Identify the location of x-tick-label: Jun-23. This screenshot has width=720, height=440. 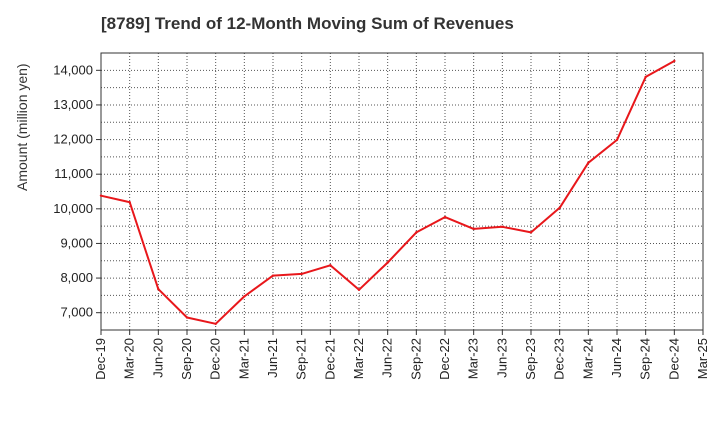
(501, 358).